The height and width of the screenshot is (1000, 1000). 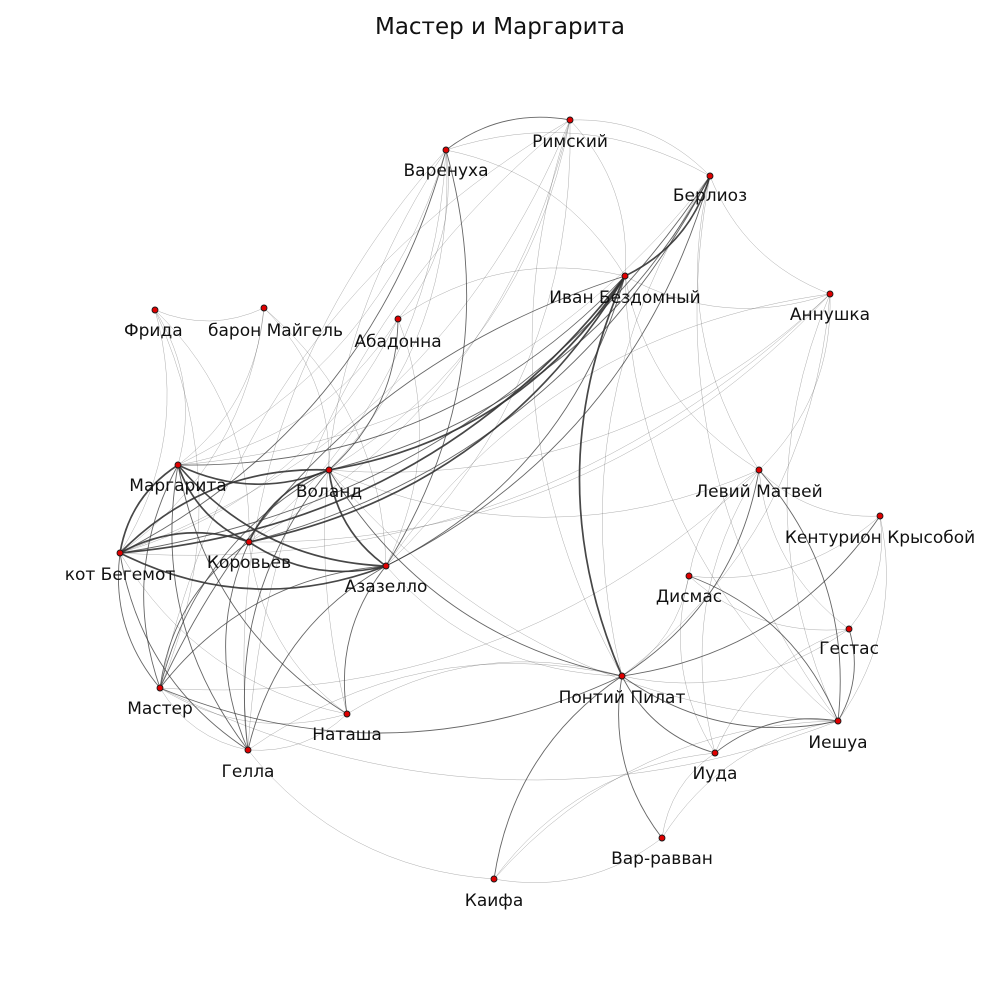 I want to click on edge-behemoth-gella, so click(x=184, y=651).